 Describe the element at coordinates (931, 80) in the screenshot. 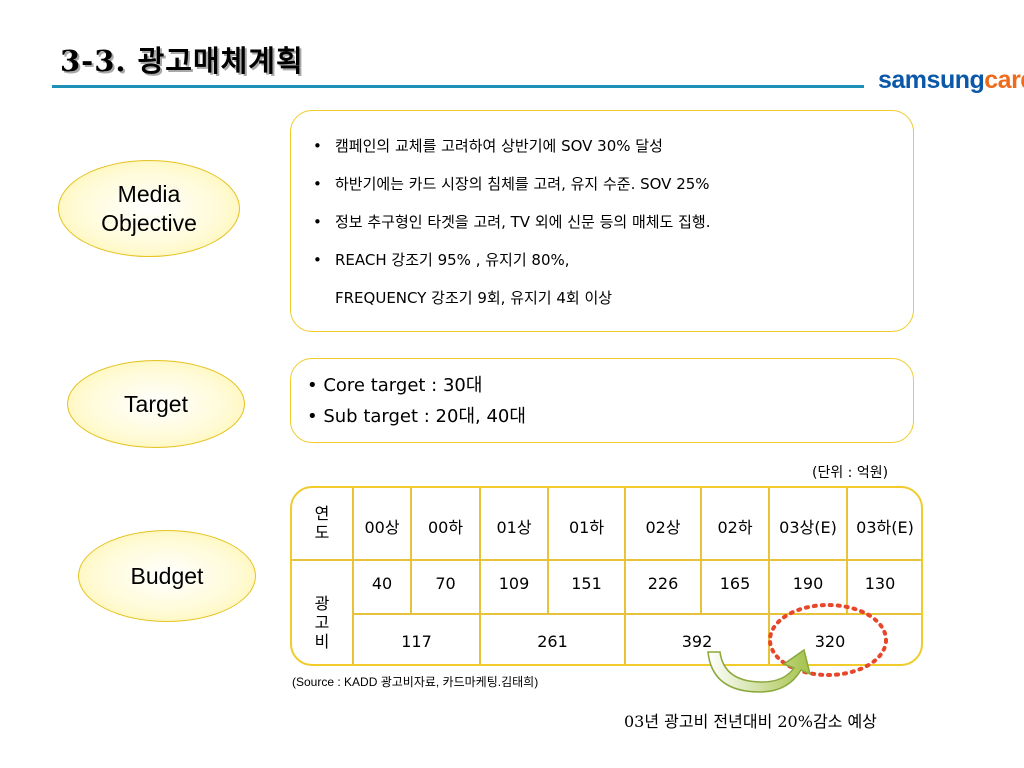

I see `logo-samsung: samsung` at that location.